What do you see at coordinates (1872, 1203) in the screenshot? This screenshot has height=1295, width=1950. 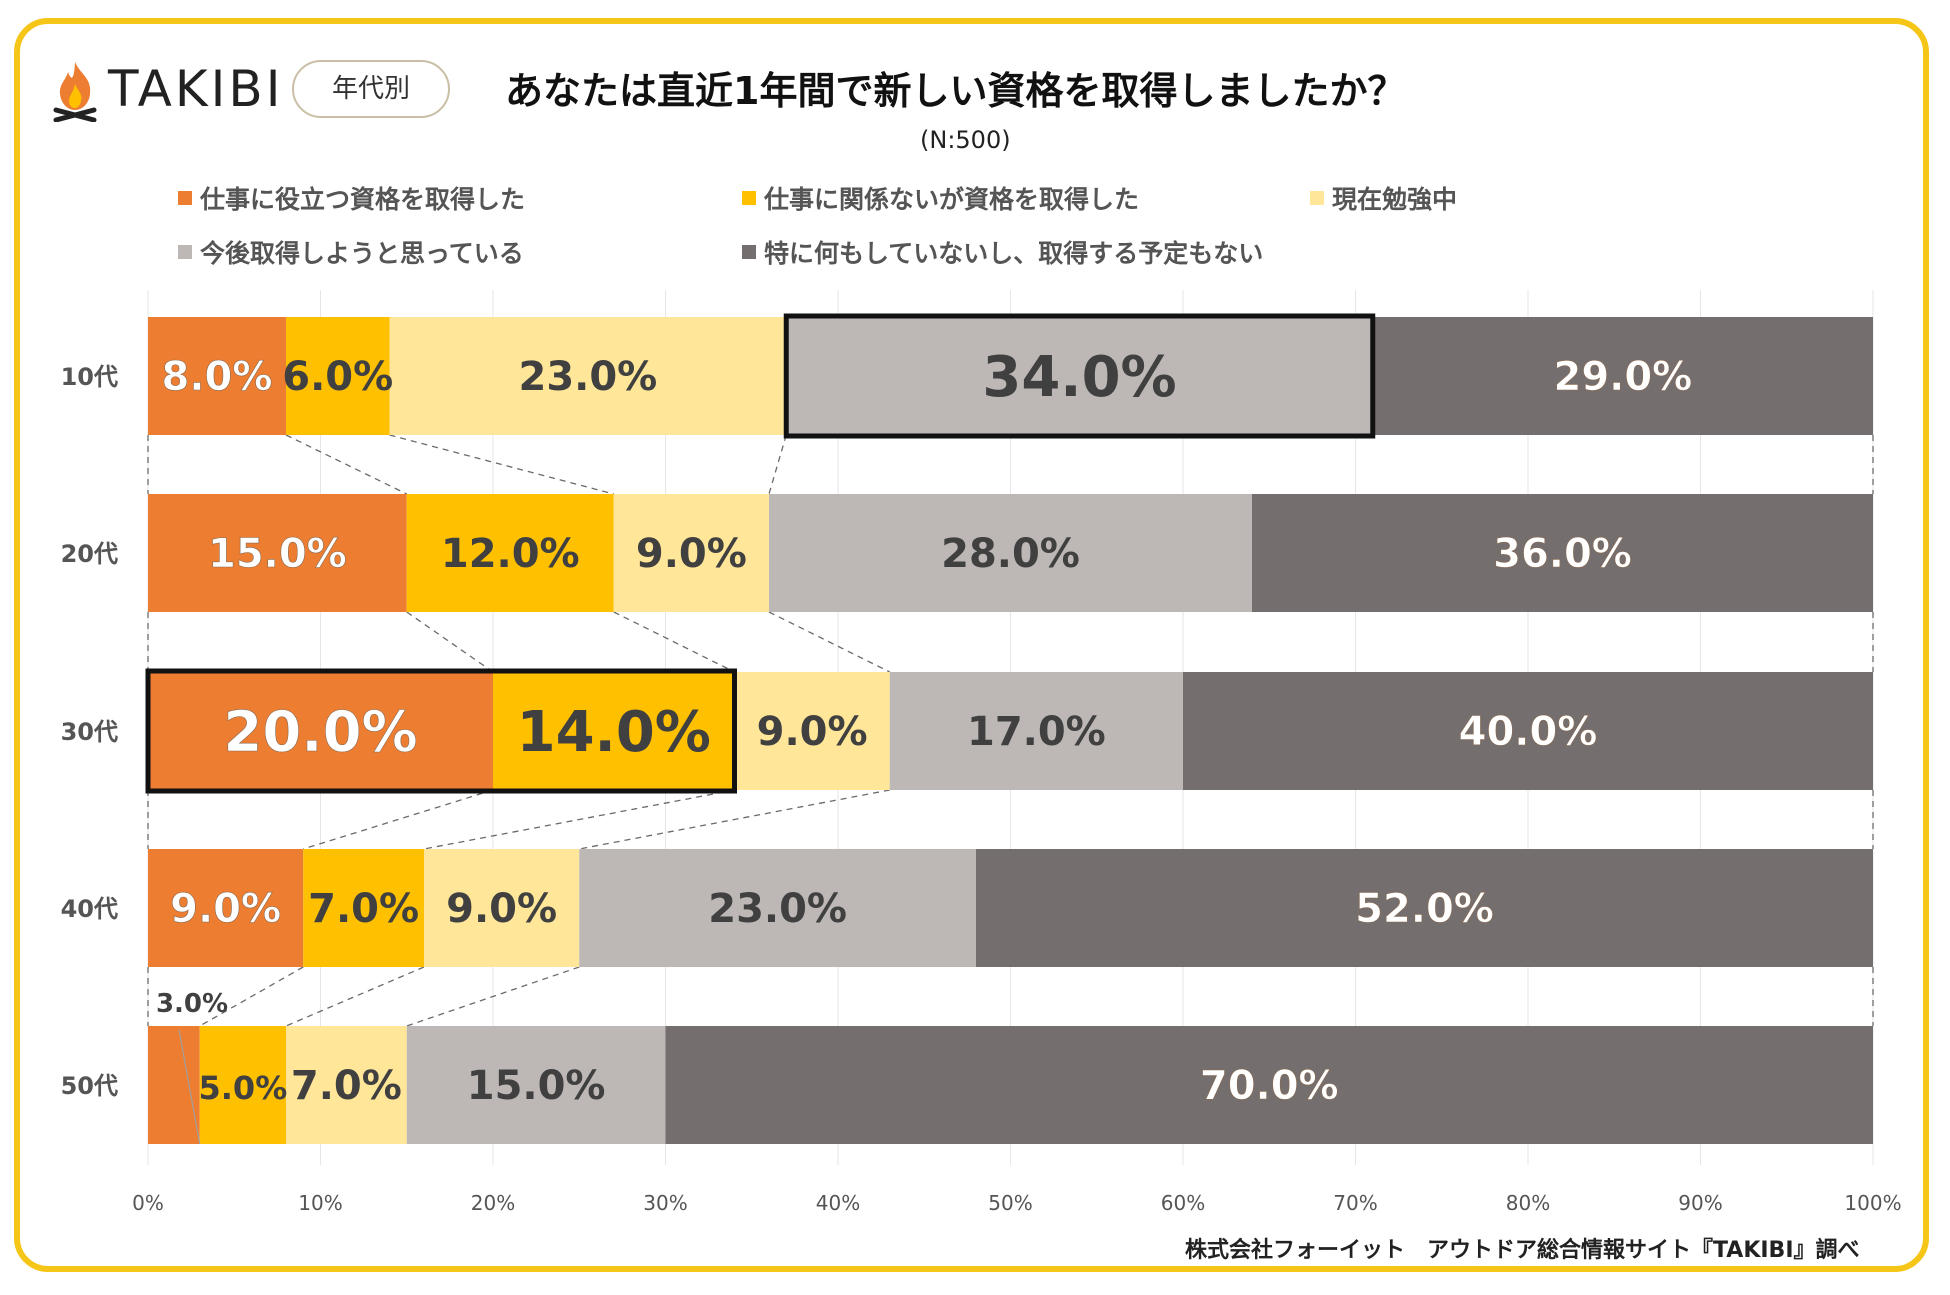 I see `x-tick-label: 100%` at bounding box center [1872, 1203].